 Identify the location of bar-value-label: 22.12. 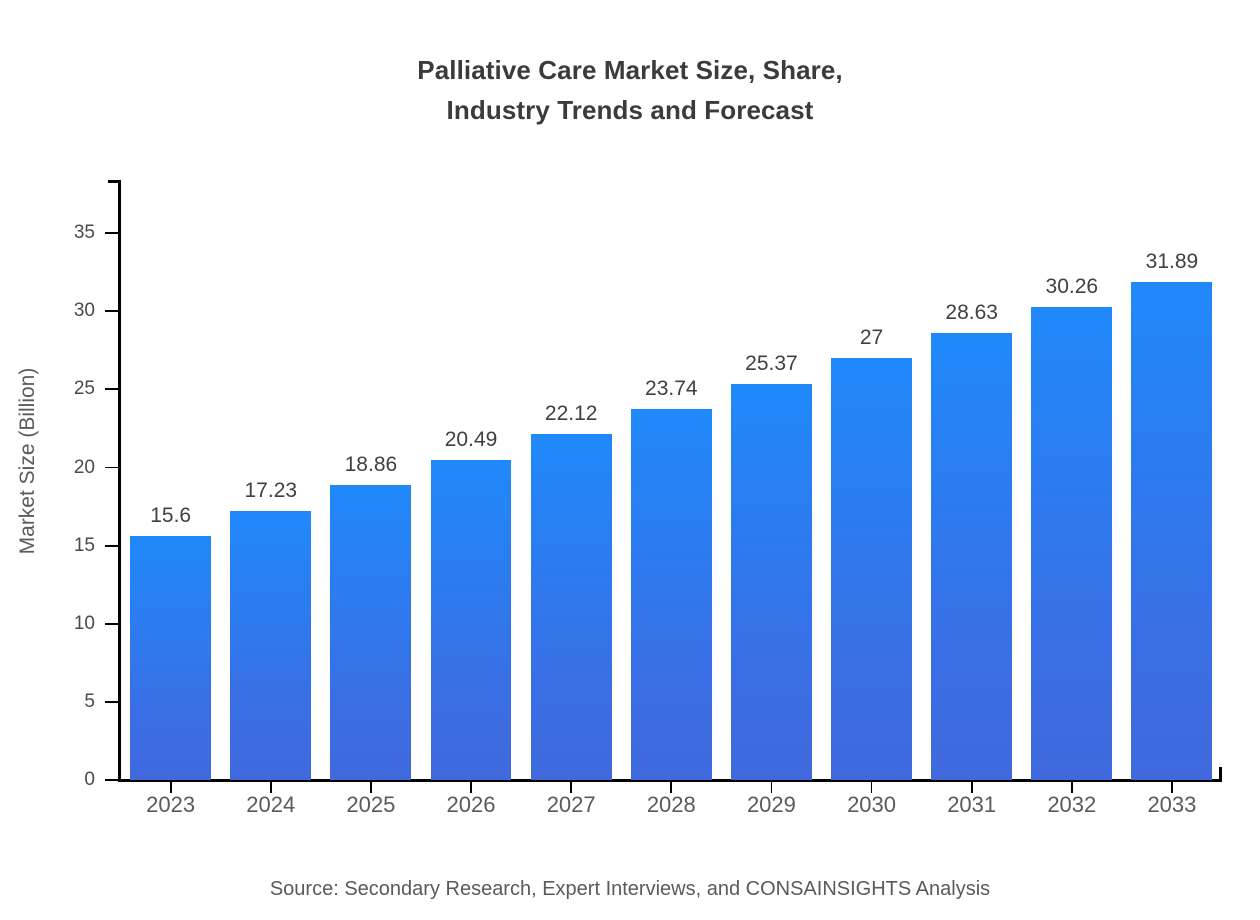
(571, 414).